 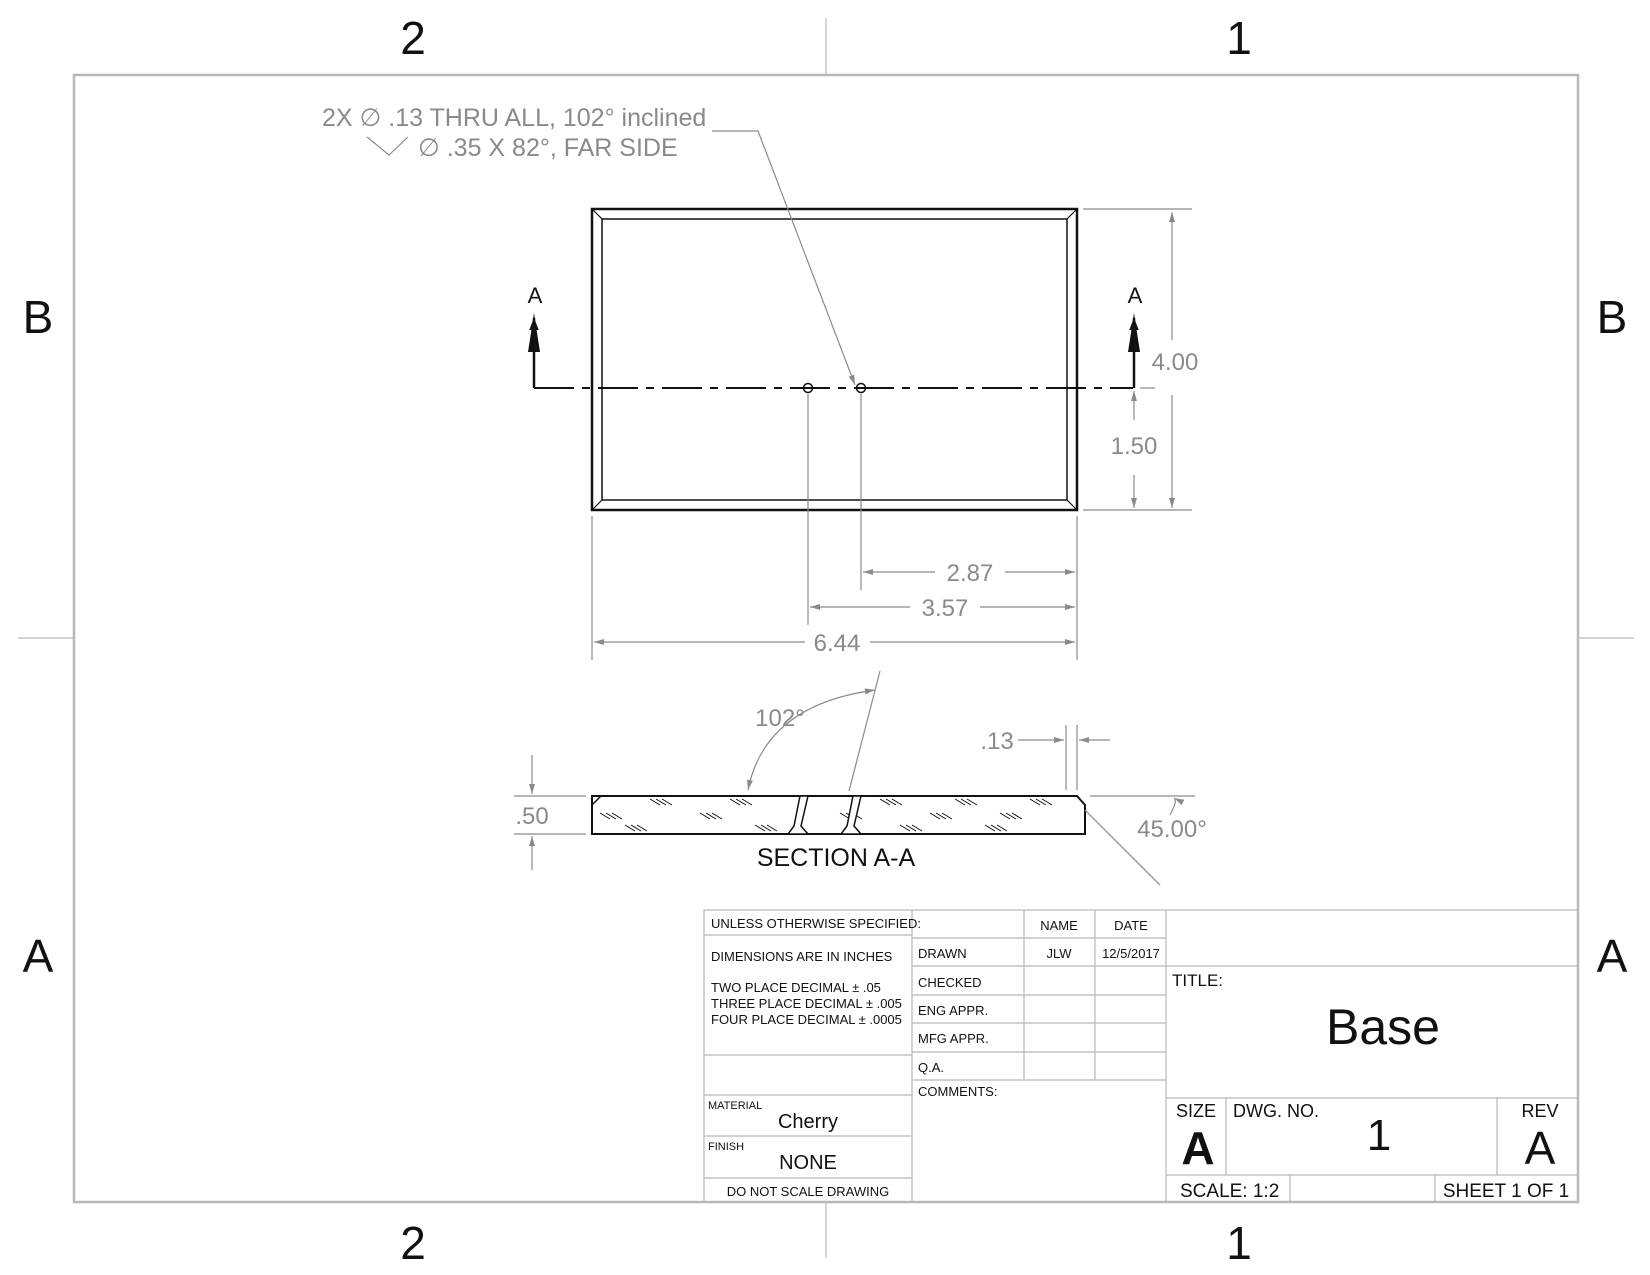 I want to click on tb-do-not-scale: DO NOT SCALE DRAWING, so click(x=808, y=1191).